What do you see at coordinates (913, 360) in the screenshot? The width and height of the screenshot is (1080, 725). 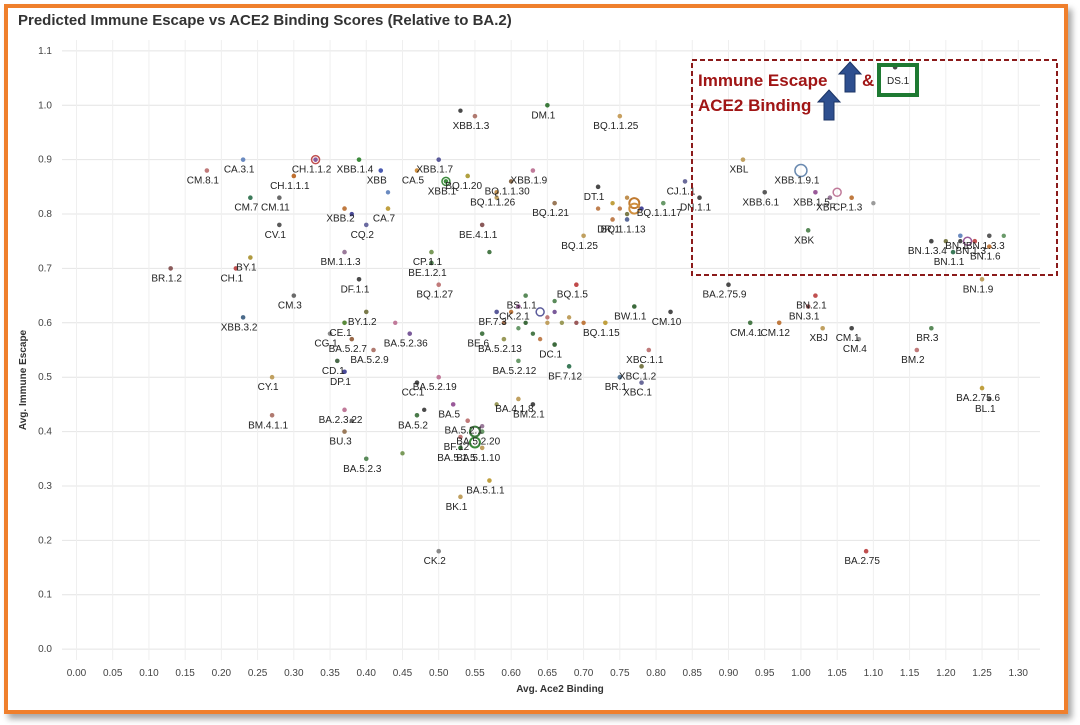 I see `point-label: BM.2` at bounding box center [913, 360].